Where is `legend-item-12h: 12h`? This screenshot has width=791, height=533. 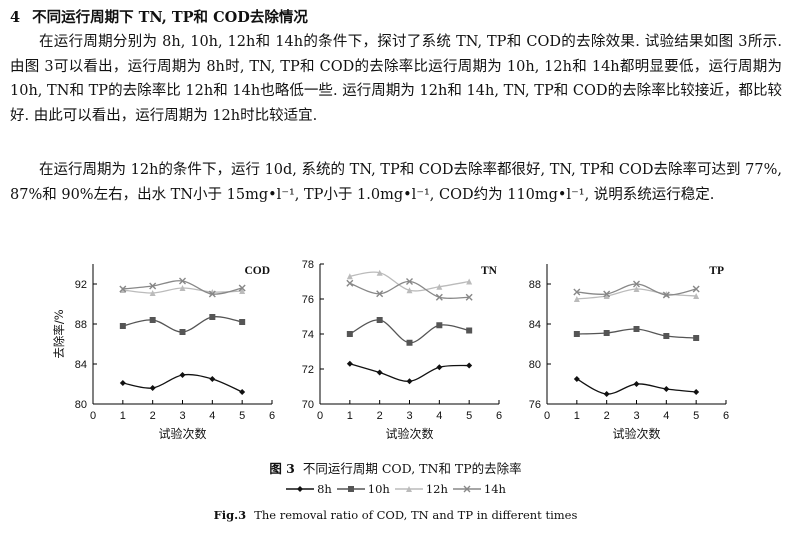
legend-item-12h: 12h is located at coordinates (421, 489).